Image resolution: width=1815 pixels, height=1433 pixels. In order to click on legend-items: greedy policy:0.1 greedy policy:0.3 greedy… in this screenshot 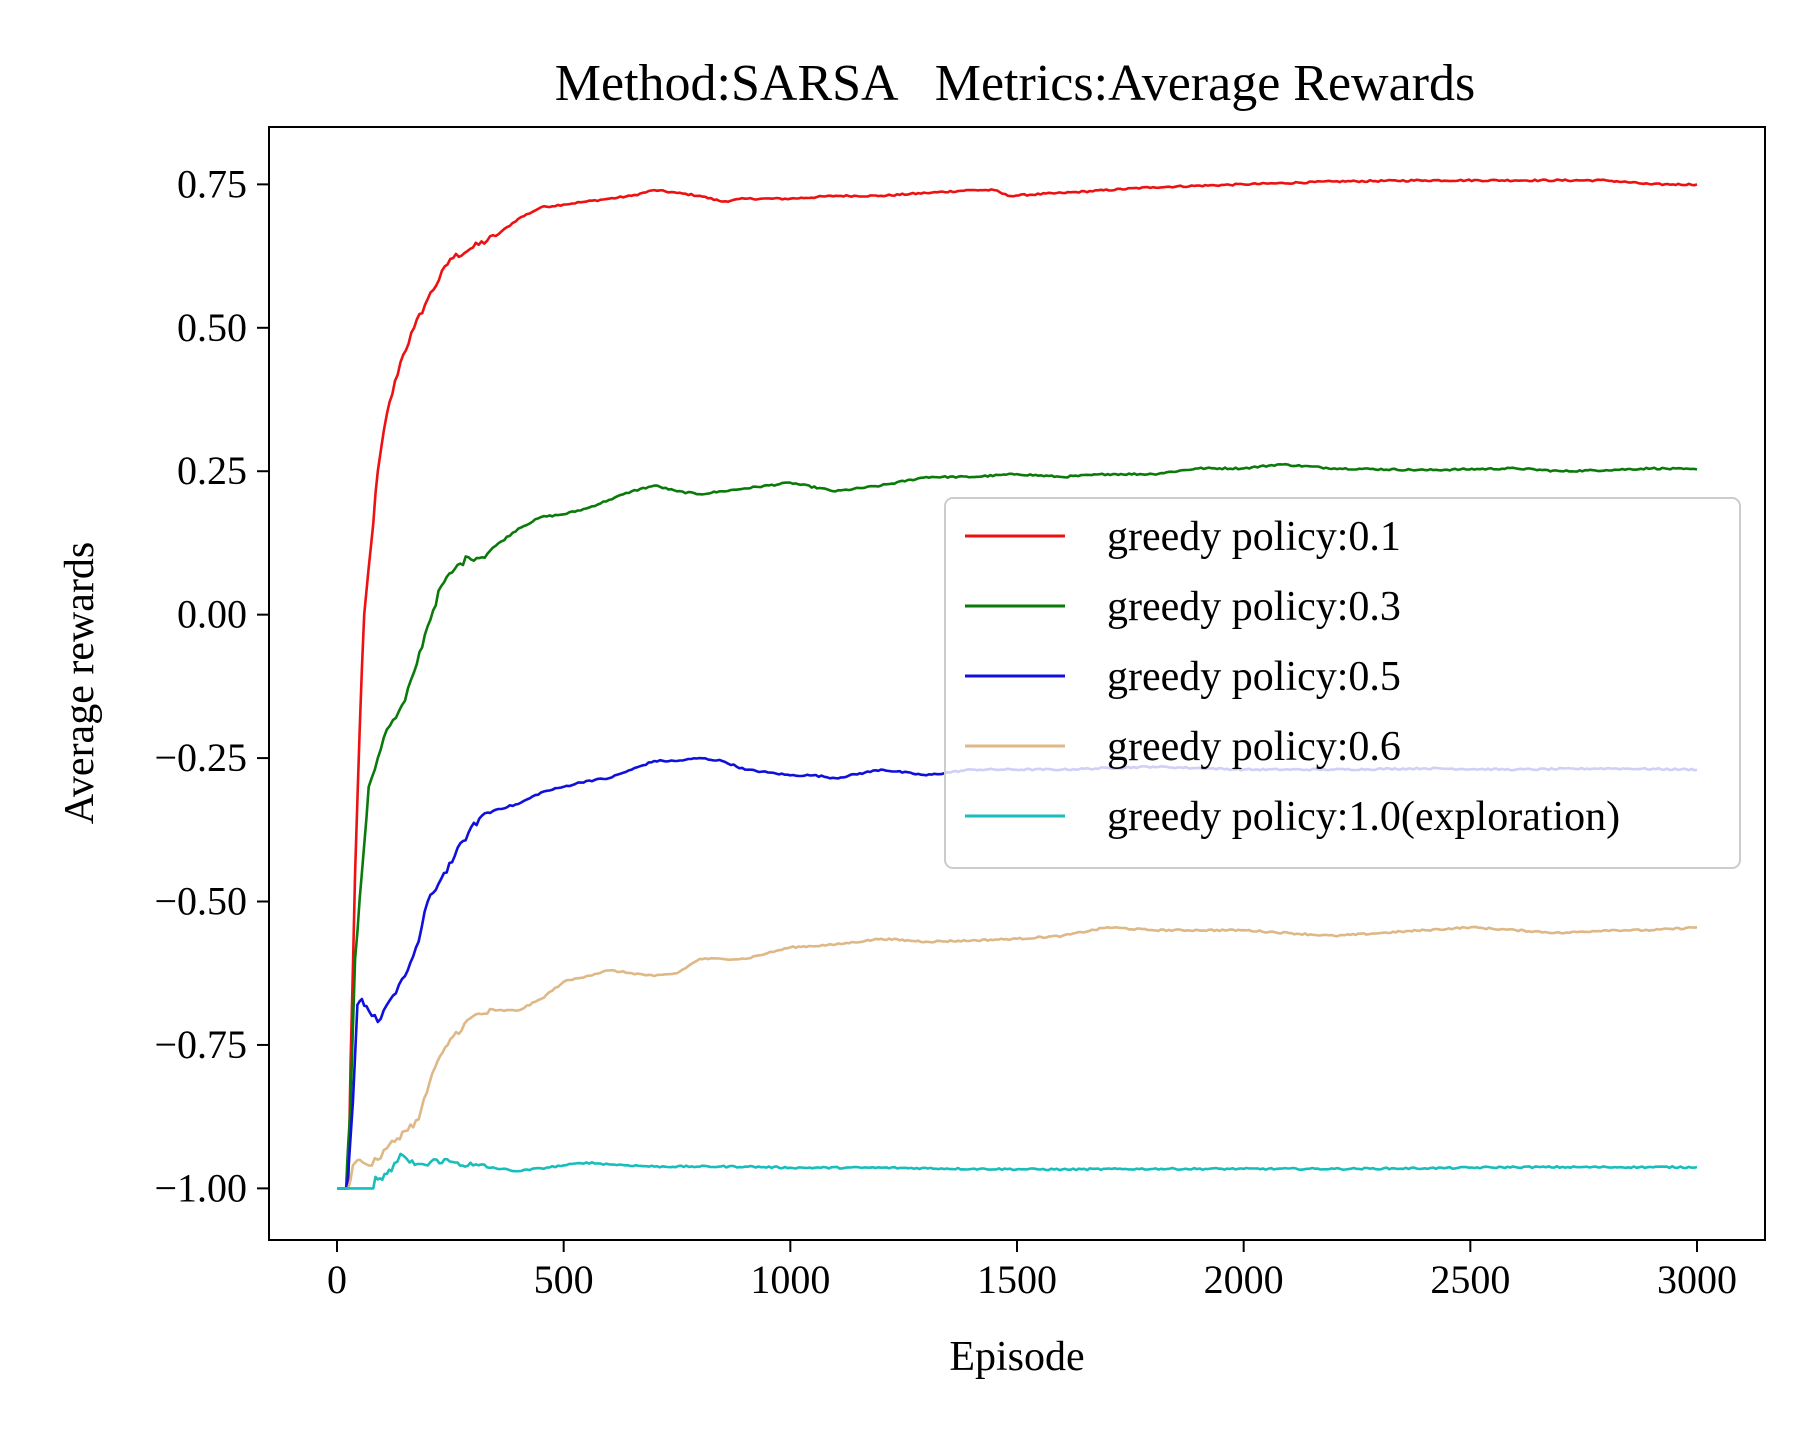, I will do `click(1292, 677)`.